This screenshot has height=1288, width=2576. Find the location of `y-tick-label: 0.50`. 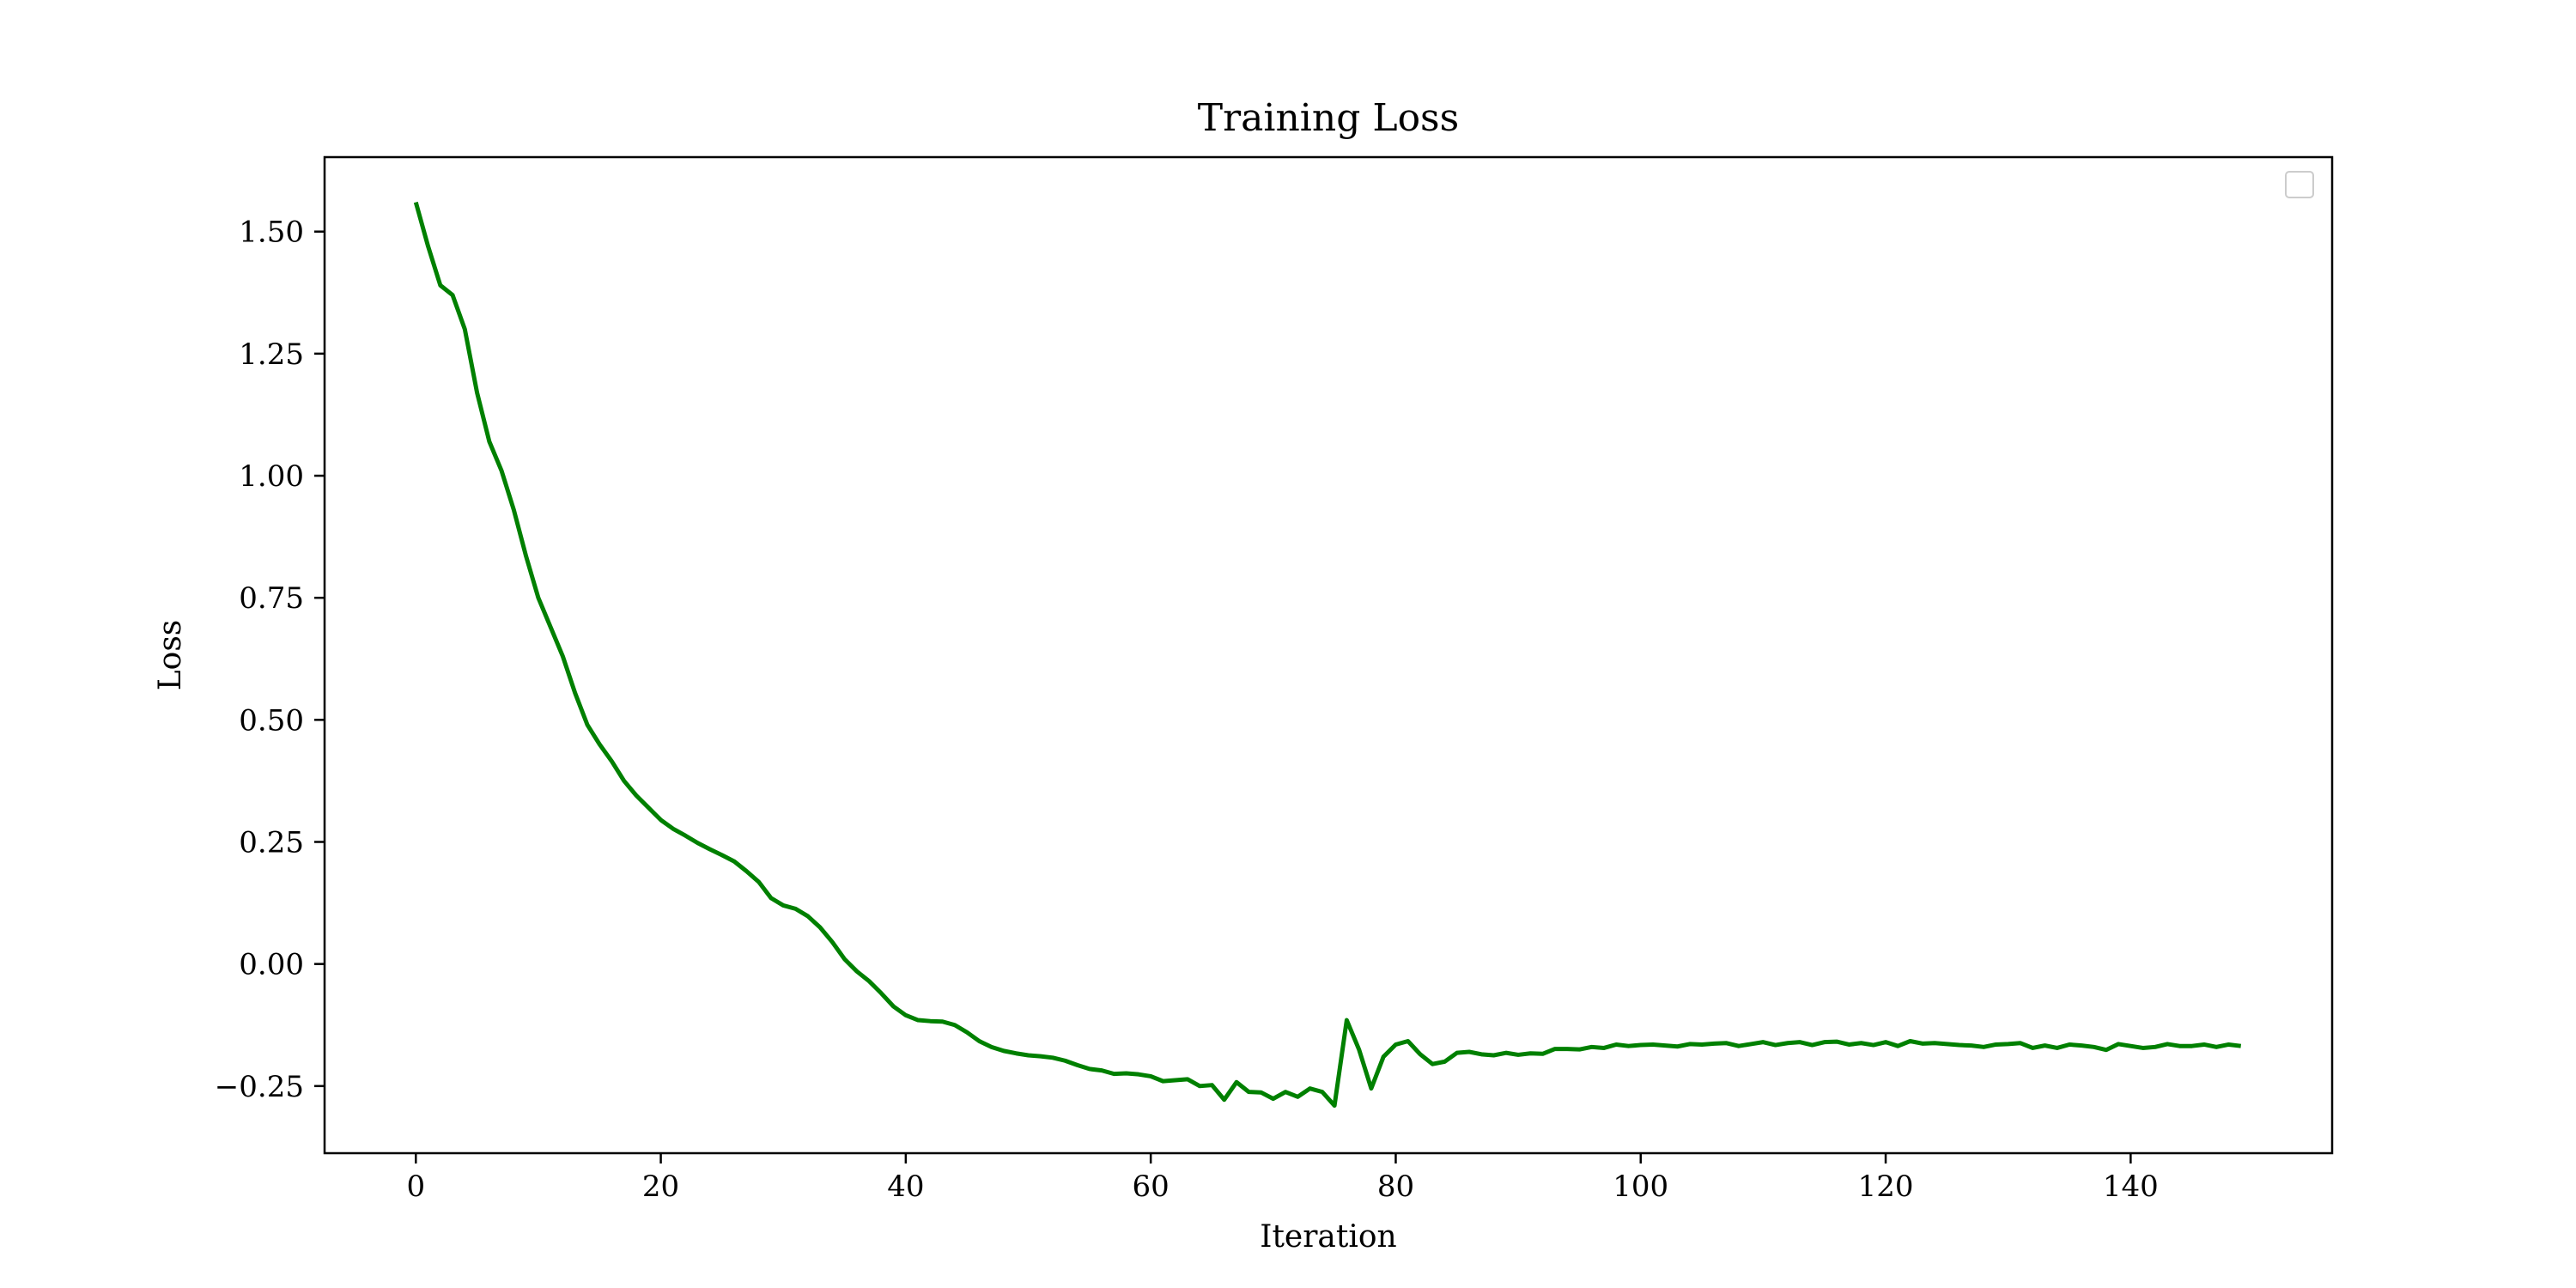

y-tick-label: 0.50 is located at coordinates (271, 720).